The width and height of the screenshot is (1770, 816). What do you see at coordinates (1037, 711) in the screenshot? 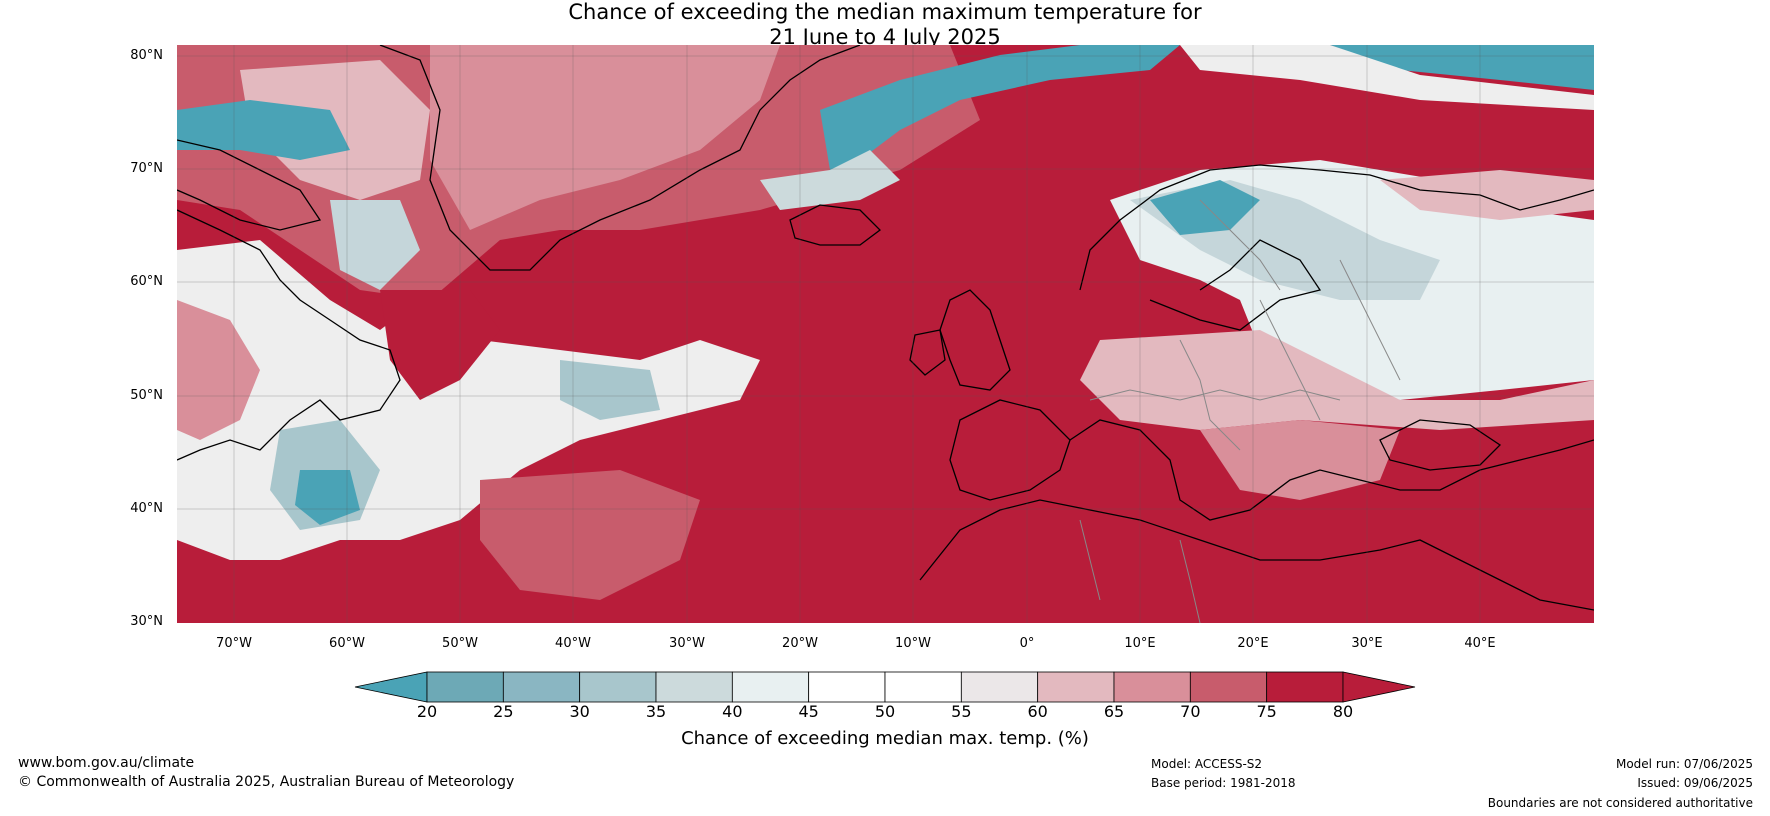
I see `colorbar-tick-60: 60` at bounding box center [1037, 711].